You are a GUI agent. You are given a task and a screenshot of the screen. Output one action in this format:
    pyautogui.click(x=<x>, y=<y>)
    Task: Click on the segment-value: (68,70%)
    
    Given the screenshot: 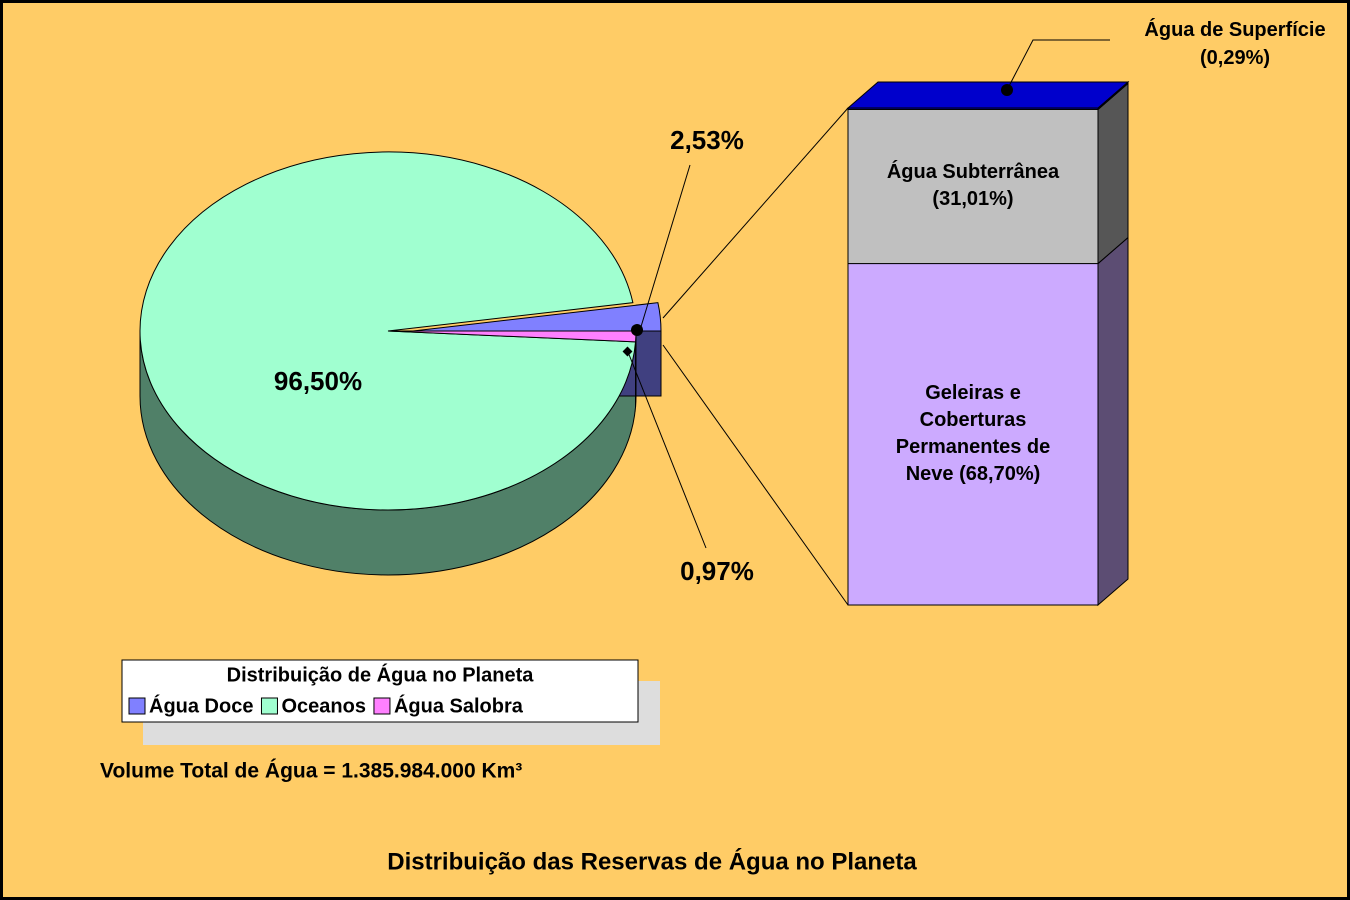 What is the action you would take?
    pyautogui.click(x=1000, y=474)
    